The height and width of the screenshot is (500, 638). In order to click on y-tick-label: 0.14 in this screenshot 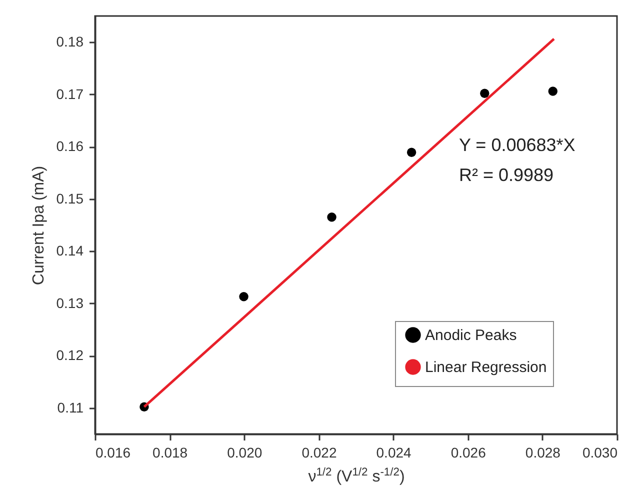, I will do `click(70, 250)`.